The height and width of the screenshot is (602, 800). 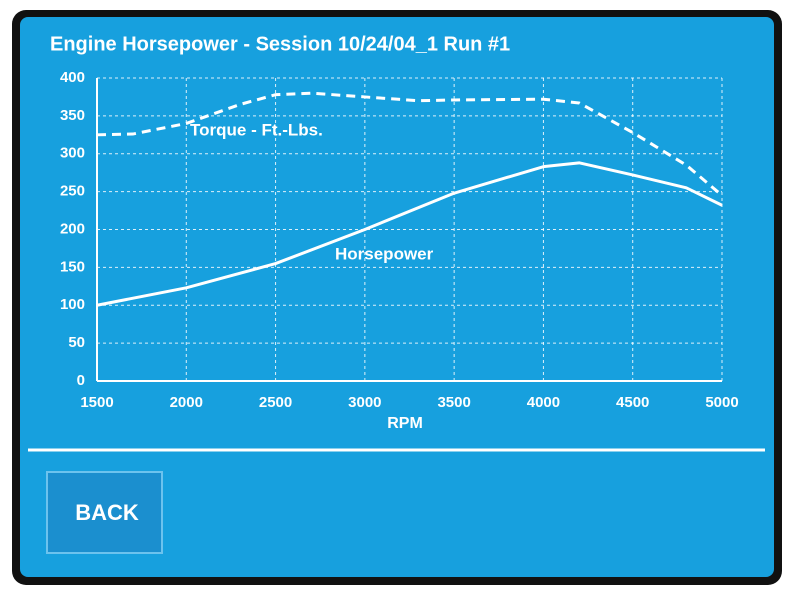 What do you see at coordinates (384, 253) in the screenshot?
I see `series-label: Horsepower` at bounding box center [384, 253].